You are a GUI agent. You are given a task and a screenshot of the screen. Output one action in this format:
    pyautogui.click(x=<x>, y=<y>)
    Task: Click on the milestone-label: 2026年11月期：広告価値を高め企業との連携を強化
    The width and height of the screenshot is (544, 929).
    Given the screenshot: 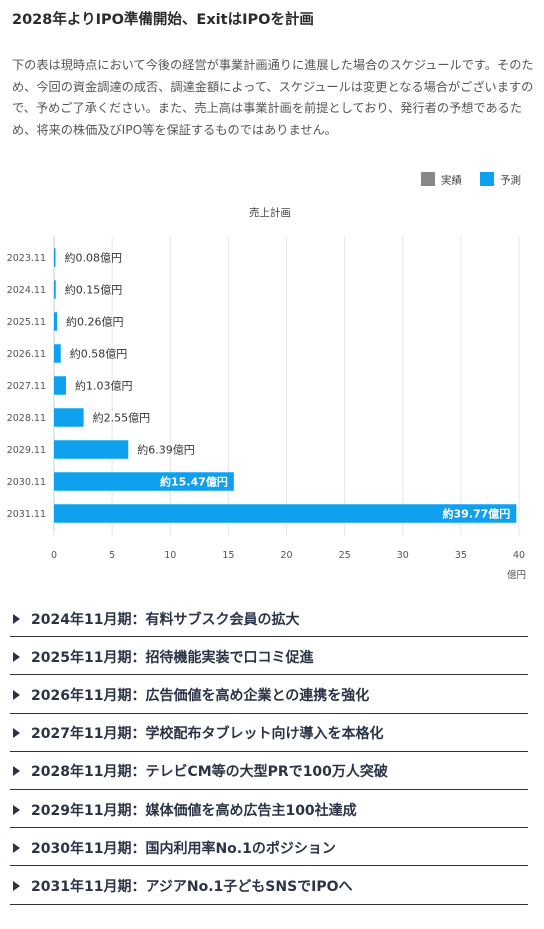 What is the action you would take?
    pyautogui.click(x=200, y=695)
    